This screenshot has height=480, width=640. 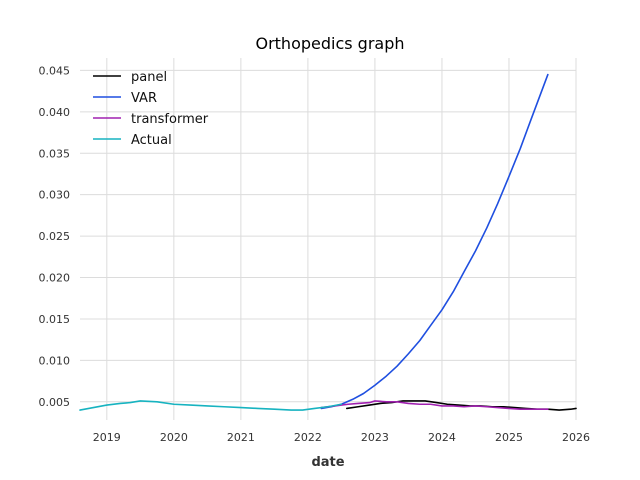 I want to click on x-tick-label: 2026, so click(x=576, y=437).